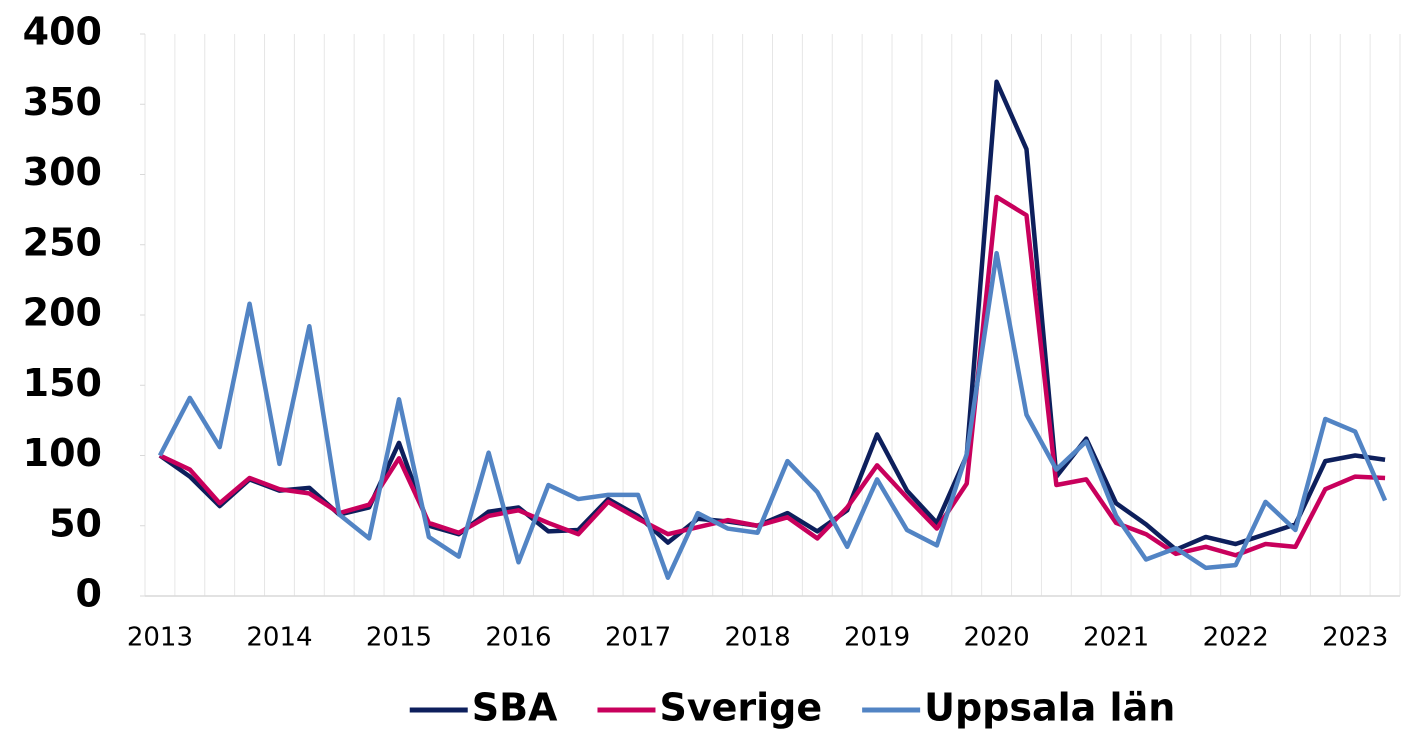 Image resolution: width=1405 pixels, height=735 pixels. I want to click on y-tick-label: 200, so click(62, 313).